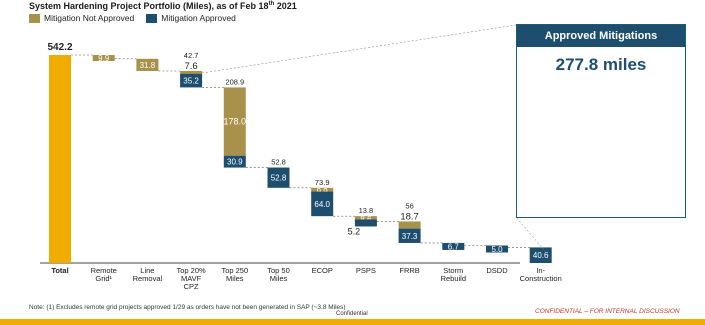 This screenshot has width=705, height=325. Describe the element at coordinates (190, 66) in the screenshot. I see `bar-label-not-approved: 7.6` at that location.